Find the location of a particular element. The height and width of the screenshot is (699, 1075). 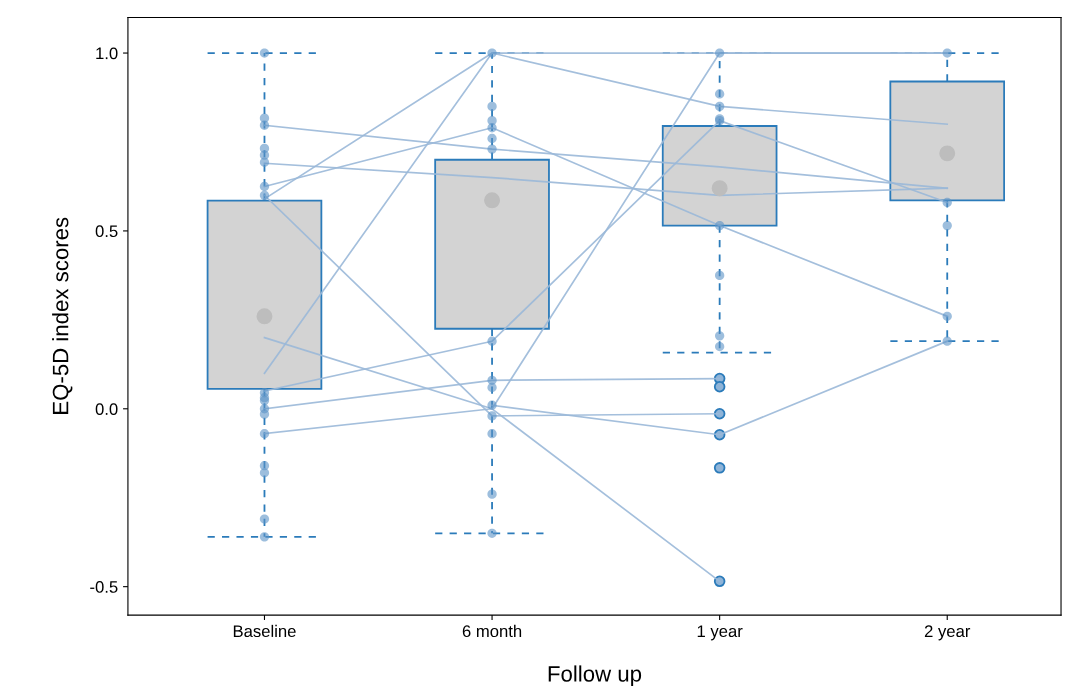

x-tick-label: Baseline is located at coordinates (264, 631).